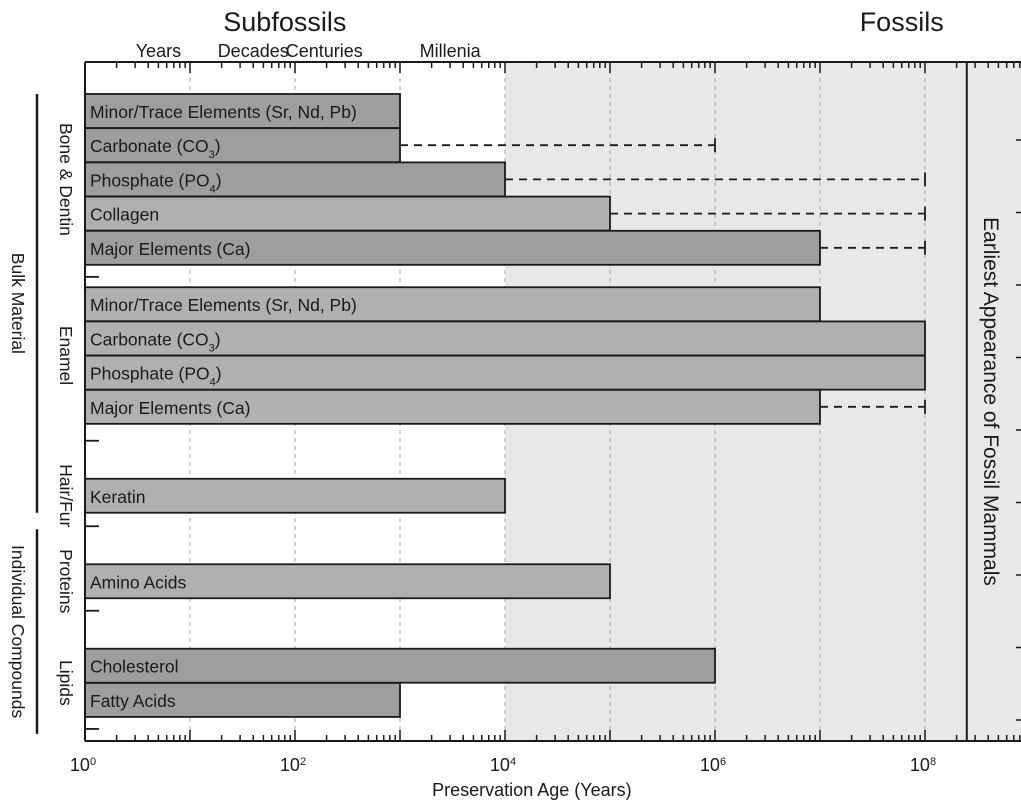 This screenshot has height=801, width=1021. What do you see at coordinates (66, 495) in the screenshot?
I see `group-label: Hair/Fur` at bounding box center [66, 495].